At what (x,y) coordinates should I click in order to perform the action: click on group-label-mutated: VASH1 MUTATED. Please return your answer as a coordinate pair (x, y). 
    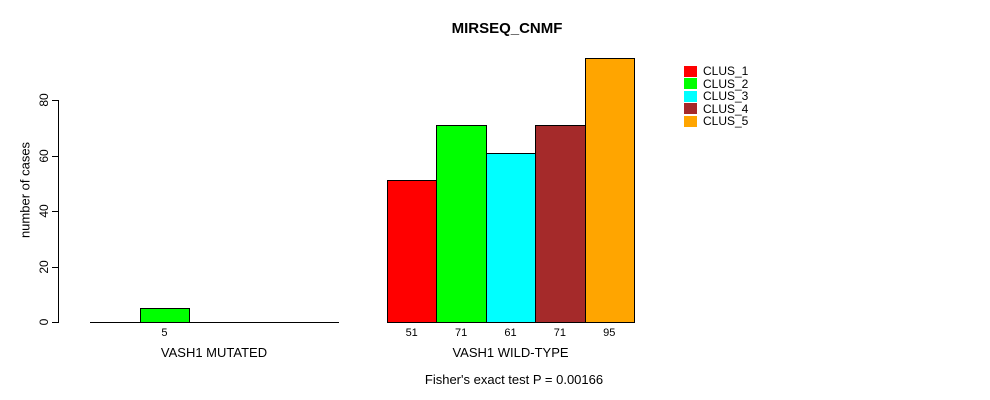
    Looking at the image, I should click on (214, 352).